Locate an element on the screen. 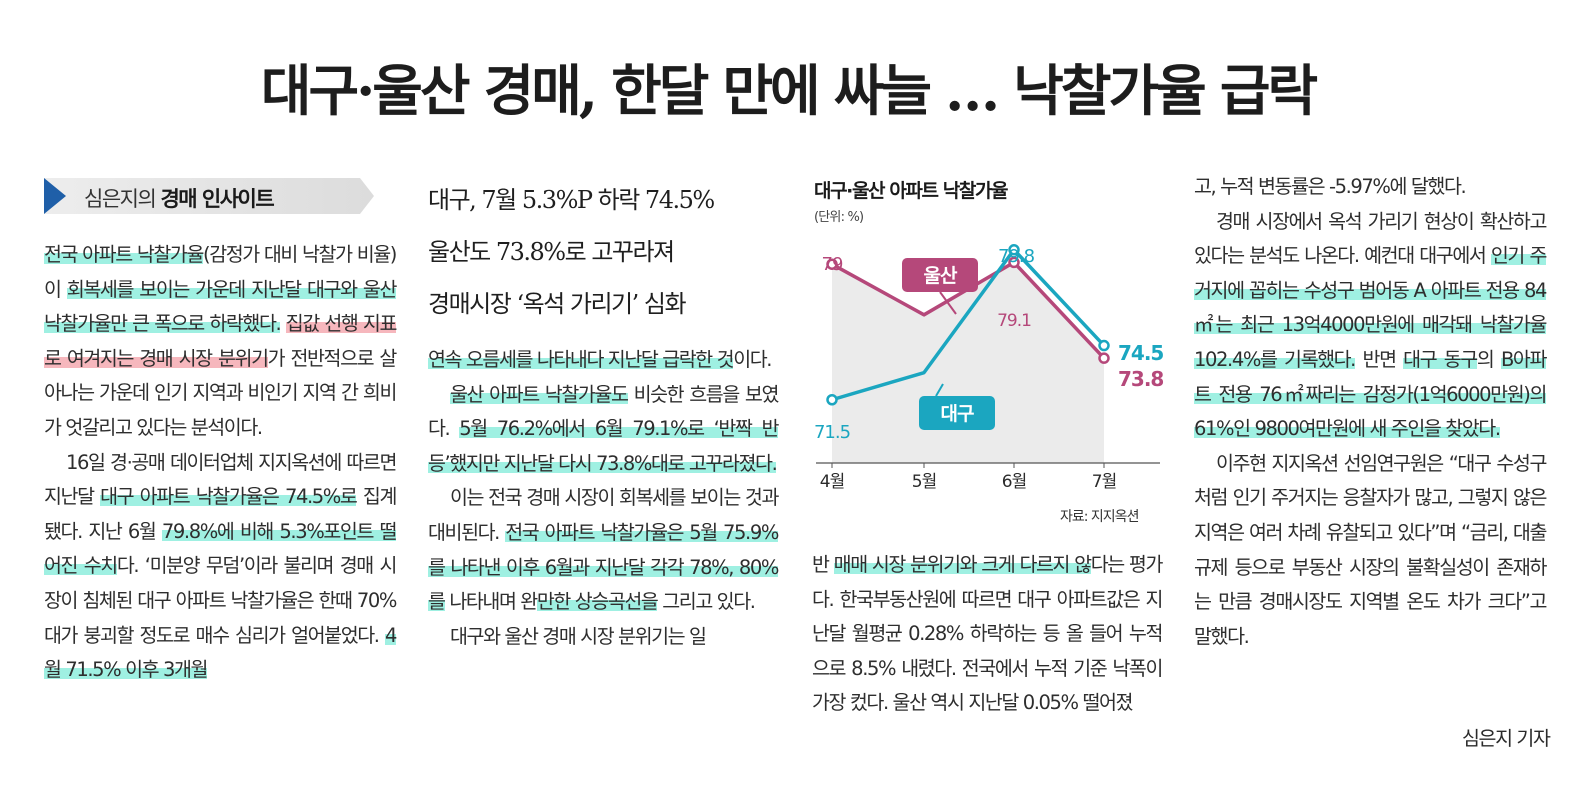  data-label: 79.1 is located at coordinates (1014, 321).